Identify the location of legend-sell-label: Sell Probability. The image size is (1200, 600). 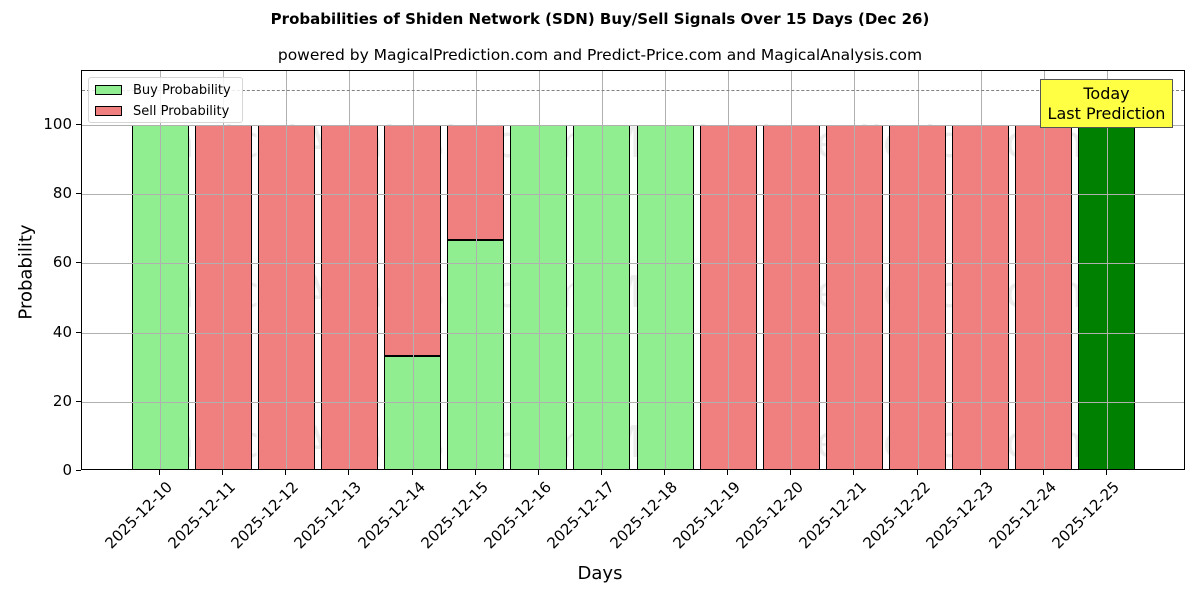
(181, 111).